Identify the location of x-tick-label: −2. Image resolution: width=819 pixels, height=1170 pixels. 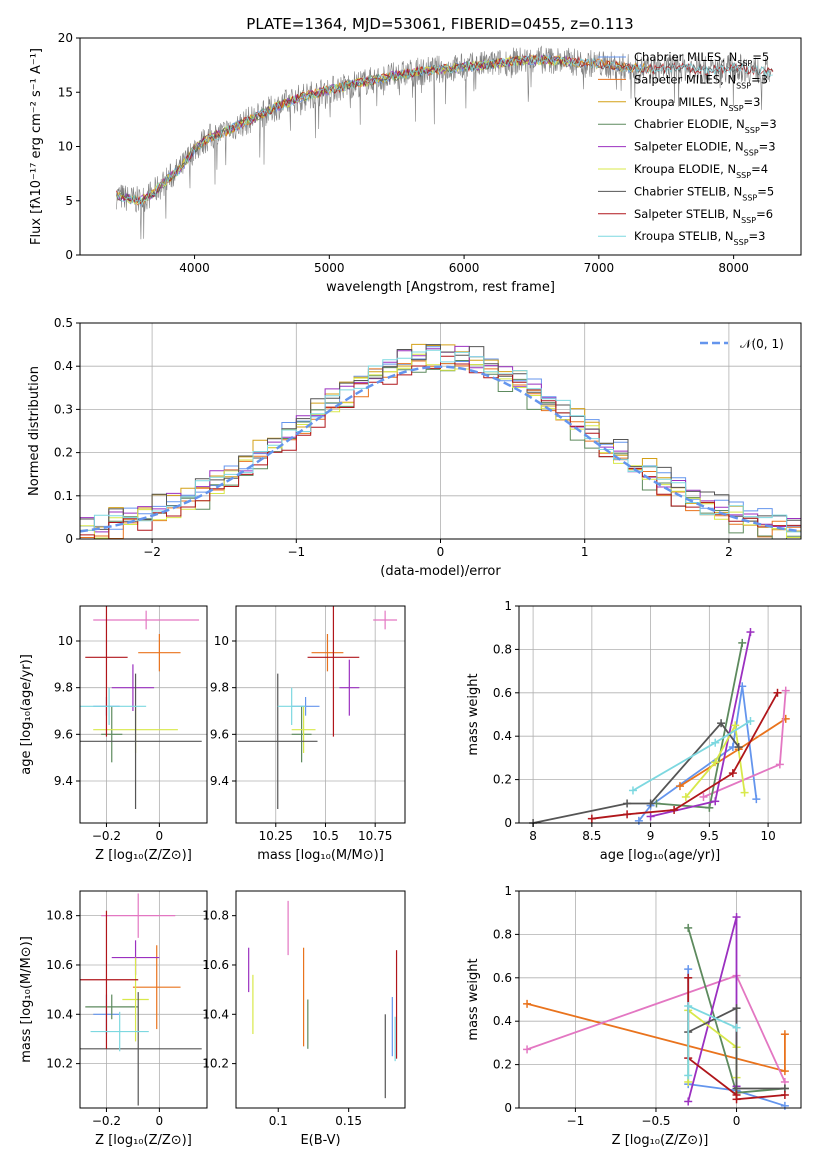
(152, 552).